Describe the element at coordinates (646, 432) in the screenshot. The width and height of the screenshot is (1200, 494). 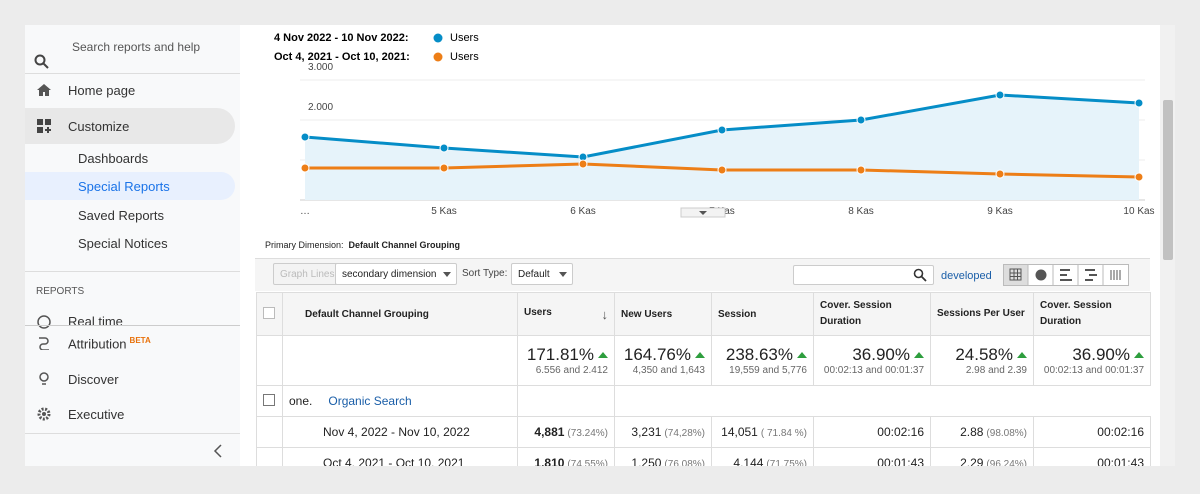
I see `cell-value: 3,231` at that location.